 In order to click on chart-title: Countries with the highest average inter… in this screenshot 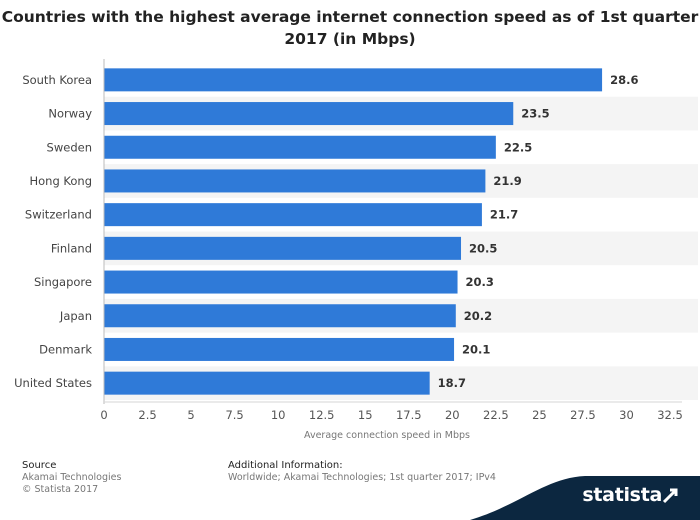, I will do `click(350, 28)`.